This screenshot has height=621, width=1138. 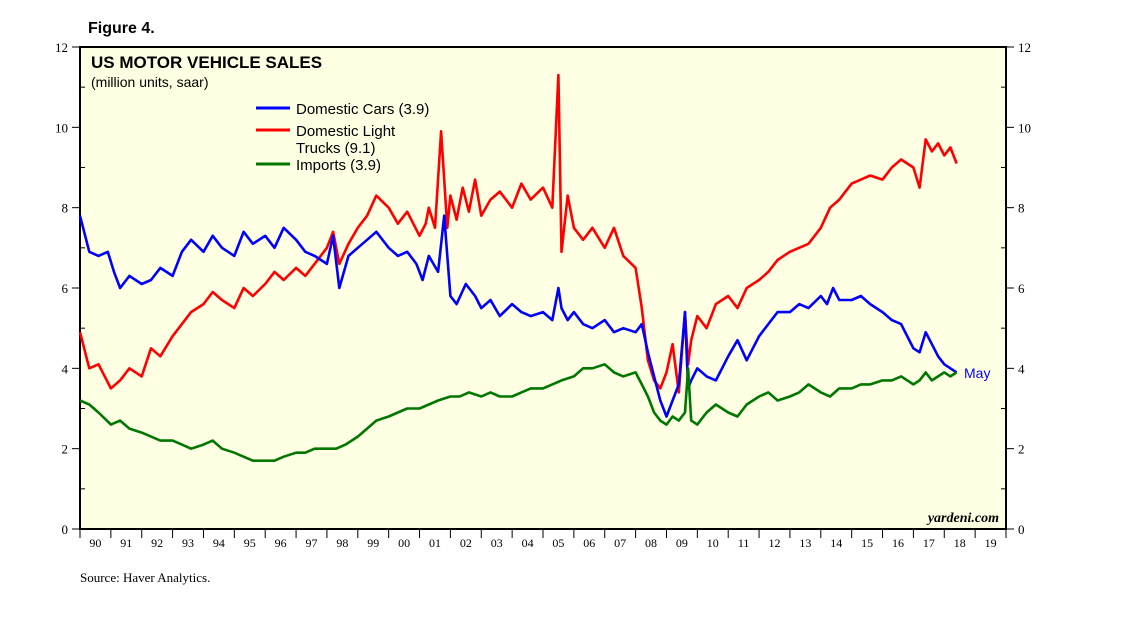 What do you see at coordinates (991, 543) in the screenshot?
I see `x-tick-label: 19` at bounding box center [991, 543].